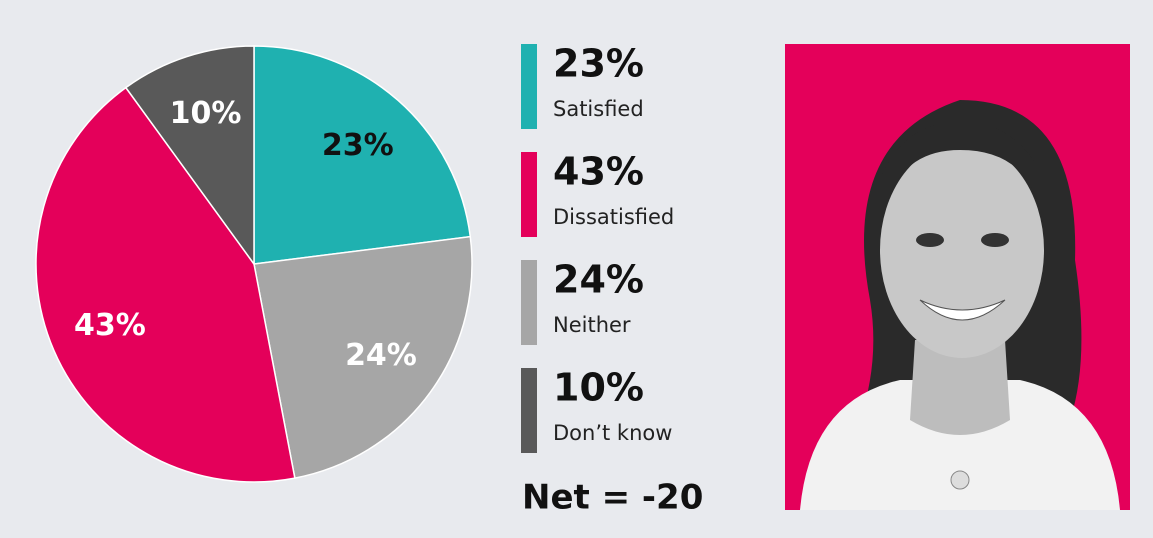 The image size is (1153, 538). What do you see at coordinates (960, 445) in the screenshot?
I see `jacket` at bounding box center [960, 445].